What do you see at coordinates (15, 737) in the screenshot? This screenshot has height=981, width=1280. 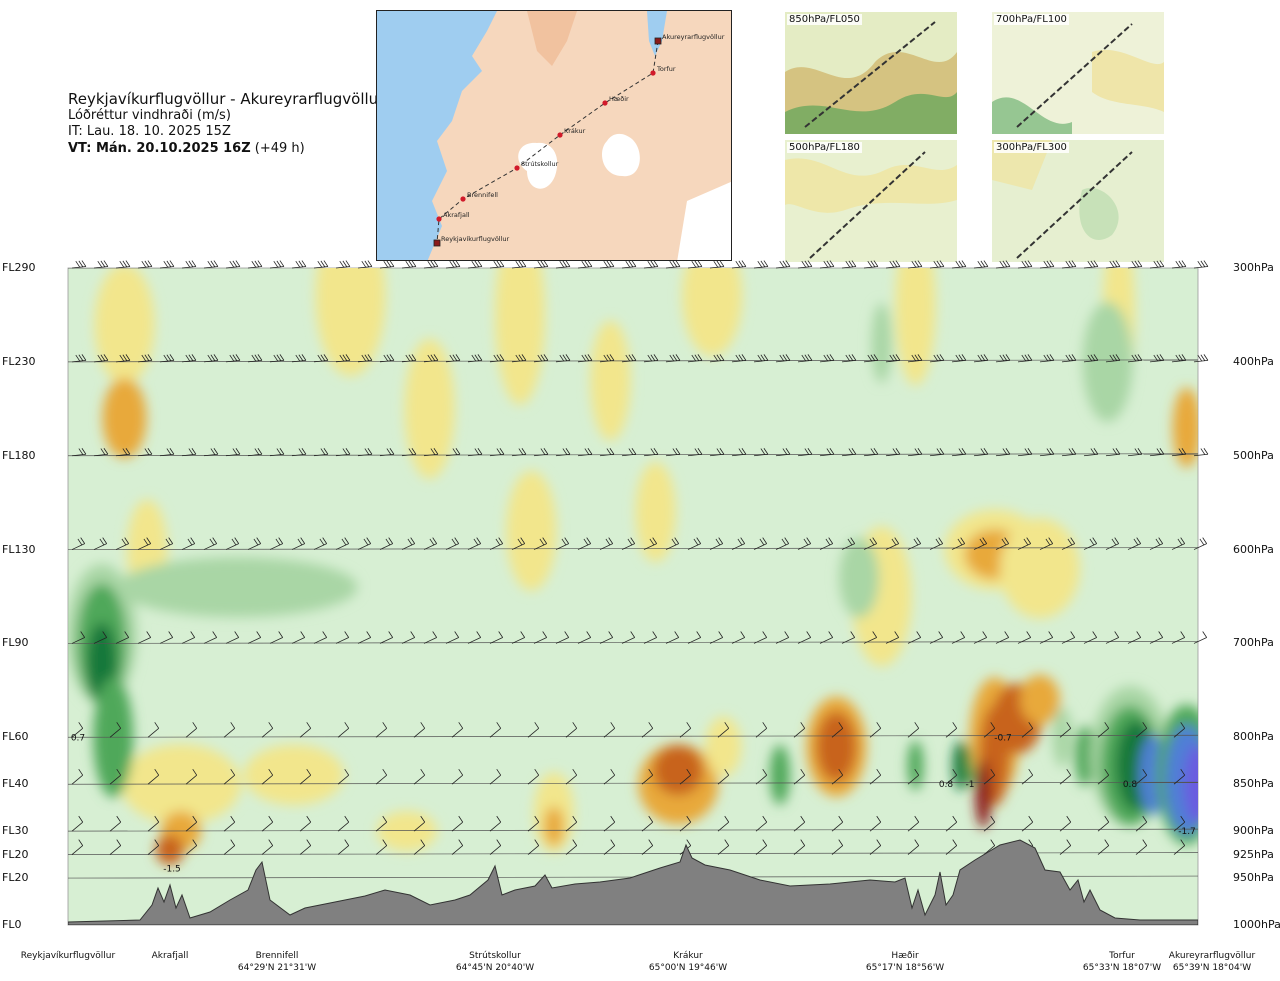 I see `flight-level-label: FL60` at bounding box center [15, 737].